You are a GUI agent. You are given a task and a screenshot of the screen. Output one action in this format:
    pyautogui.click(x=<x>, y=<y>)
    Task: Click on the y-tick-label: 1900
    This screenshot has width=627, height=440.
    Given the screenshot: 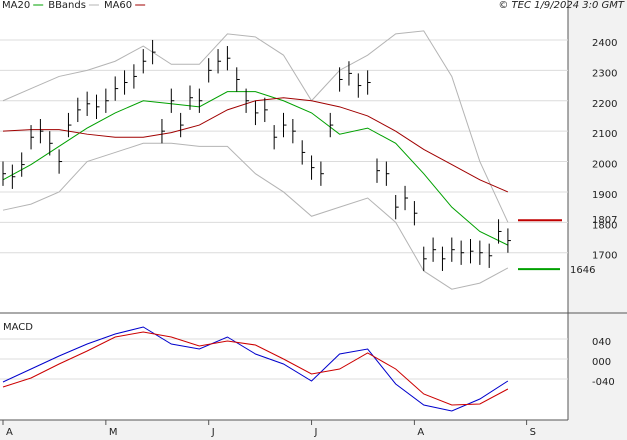 What is the action you would take?
    pyautogui.click(x=604, y=195)
    